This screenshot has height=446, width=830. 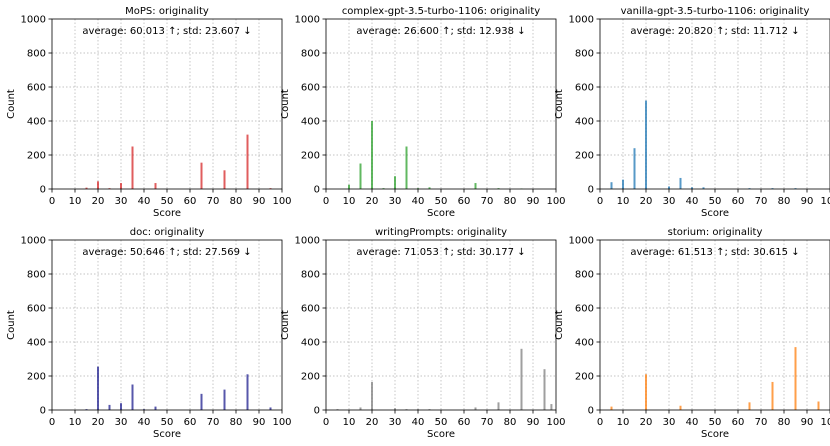 I want to click on y-tick-label: 600, so click(x=584, y=309).